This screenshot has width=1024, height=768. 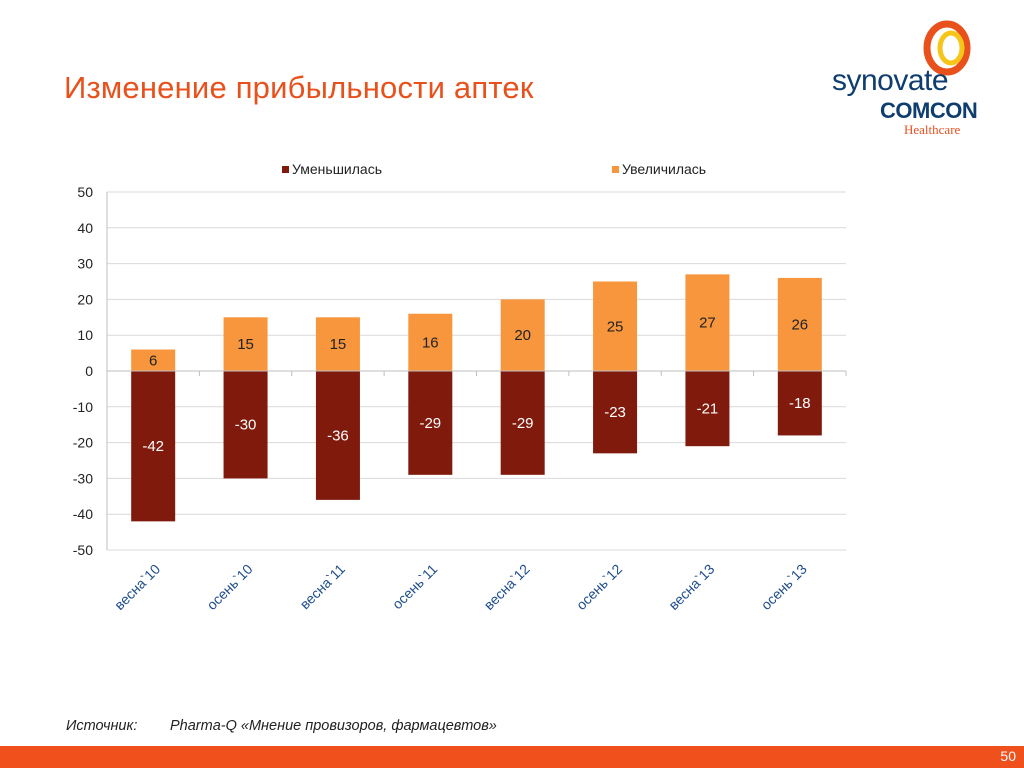 I want to click on legend-label: Увеличилась, so click(x=664, y=169).